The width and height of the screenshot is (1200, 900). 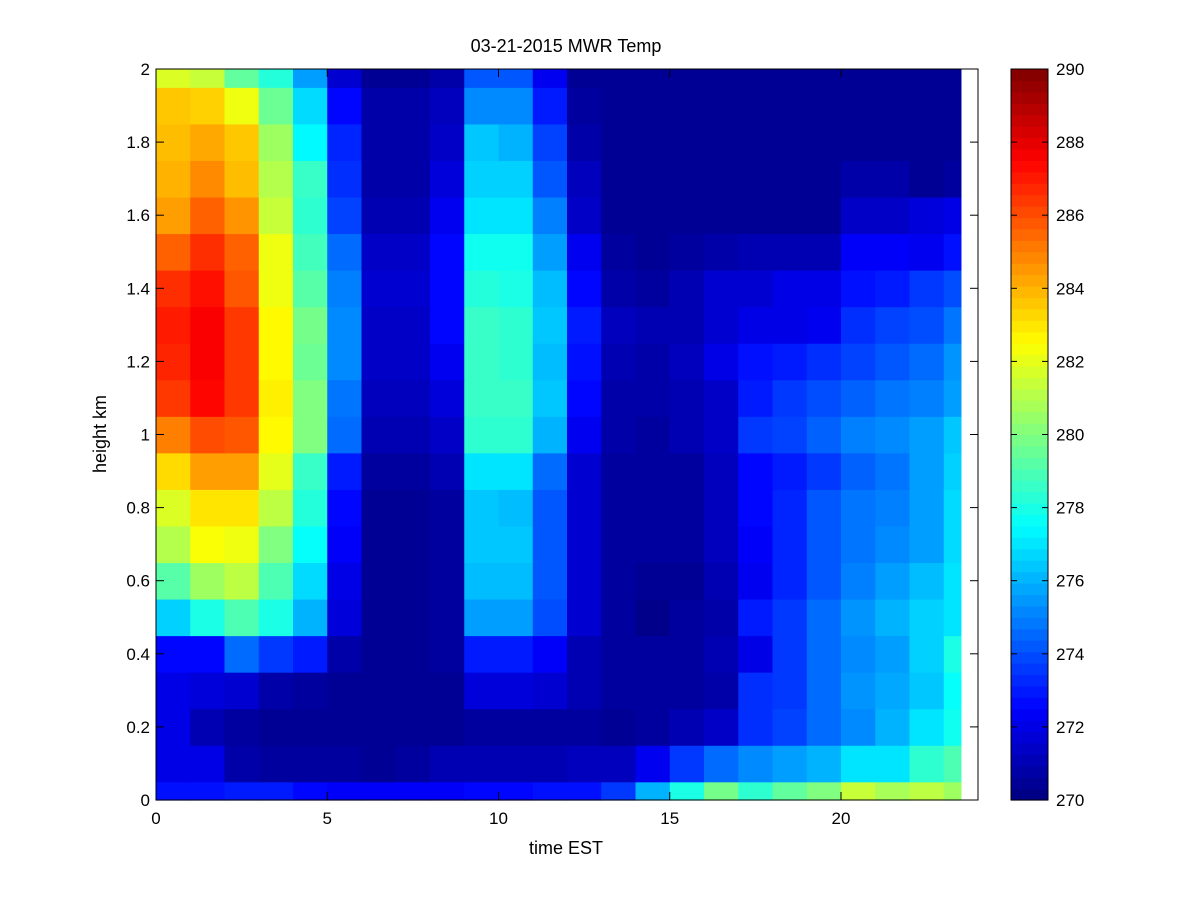 What do you see at coordinates (1070, 69) in the screenshot?
I see `colorbar-tick-label: 290` at bounding box center [1070, 69].